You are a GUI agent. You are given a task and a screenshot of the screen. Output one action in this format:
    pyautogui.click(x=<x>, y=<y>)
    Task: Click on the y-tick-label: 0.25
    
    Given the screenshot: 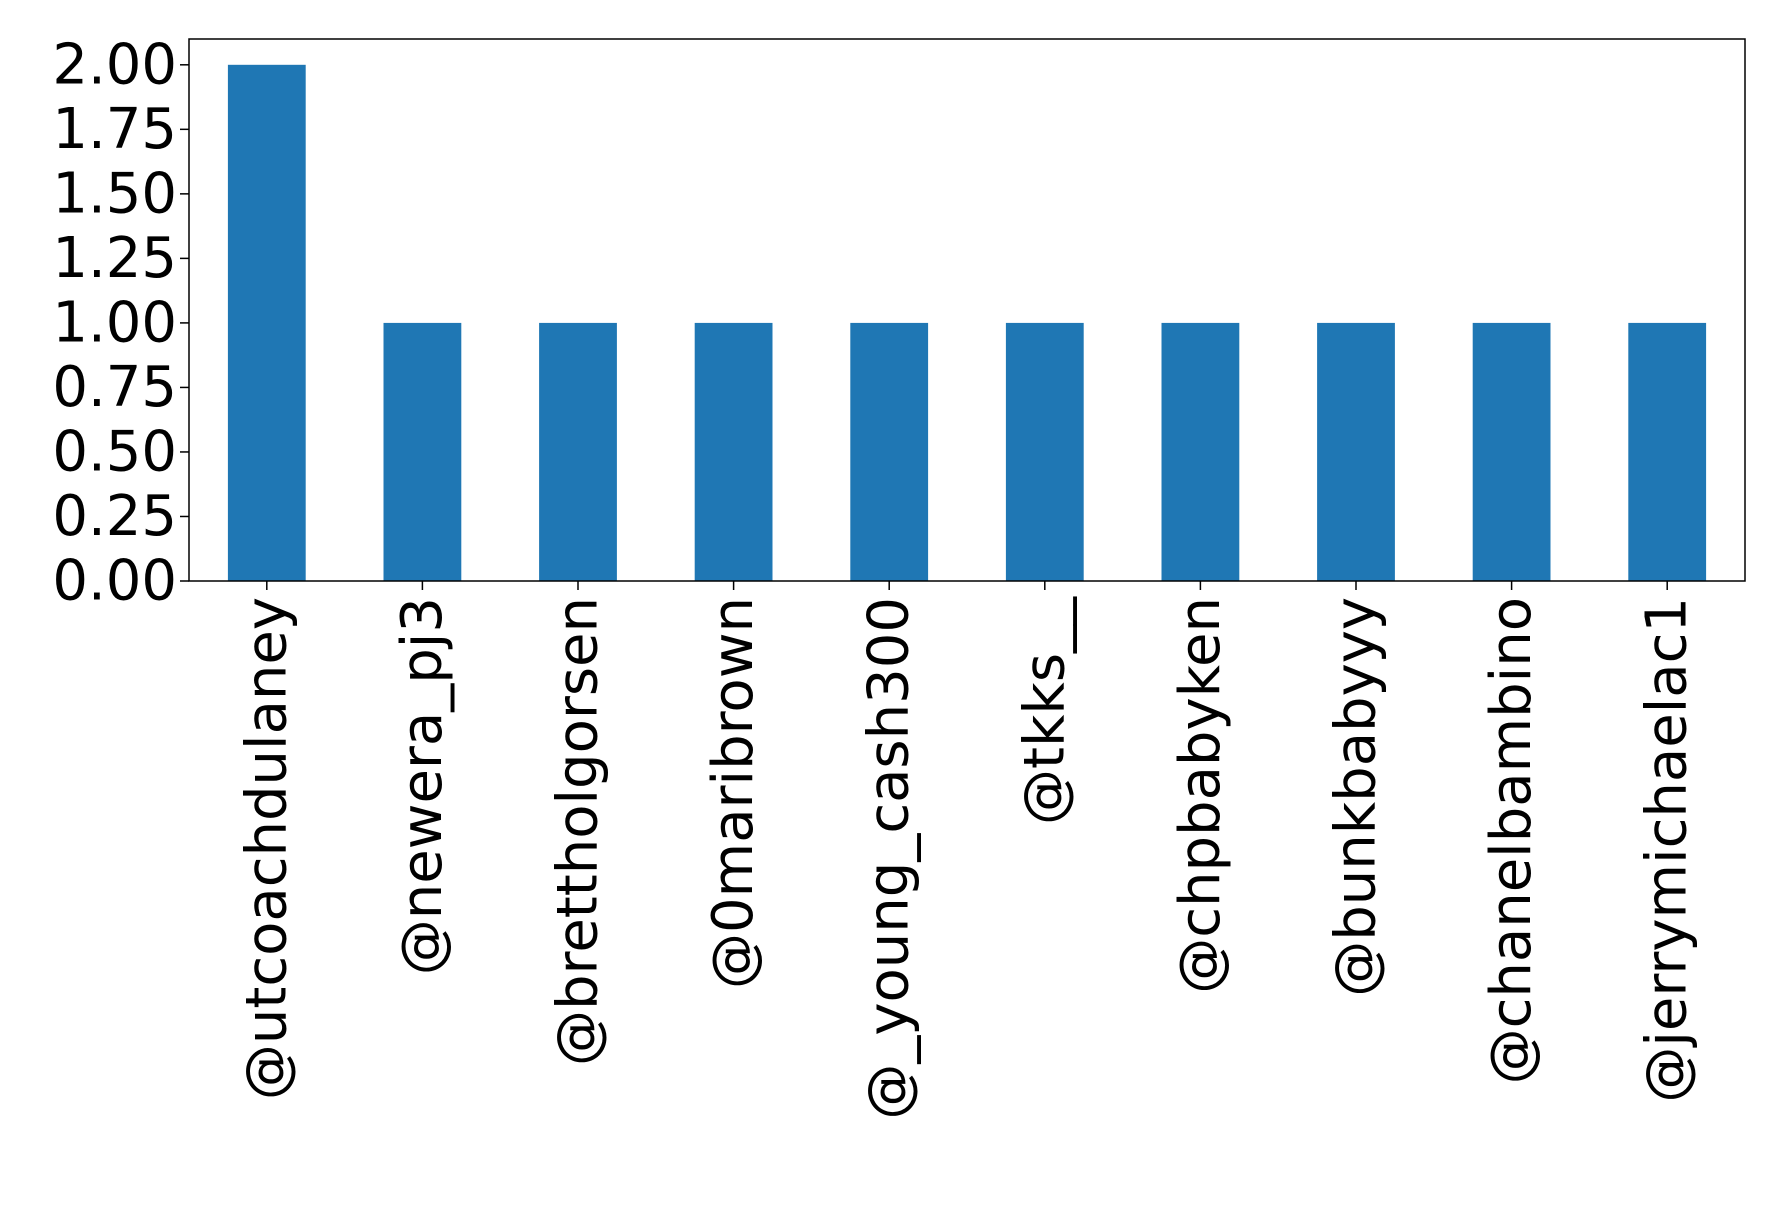 What is the action you would take?
    pyautogui.click(x=114, y=516)
    